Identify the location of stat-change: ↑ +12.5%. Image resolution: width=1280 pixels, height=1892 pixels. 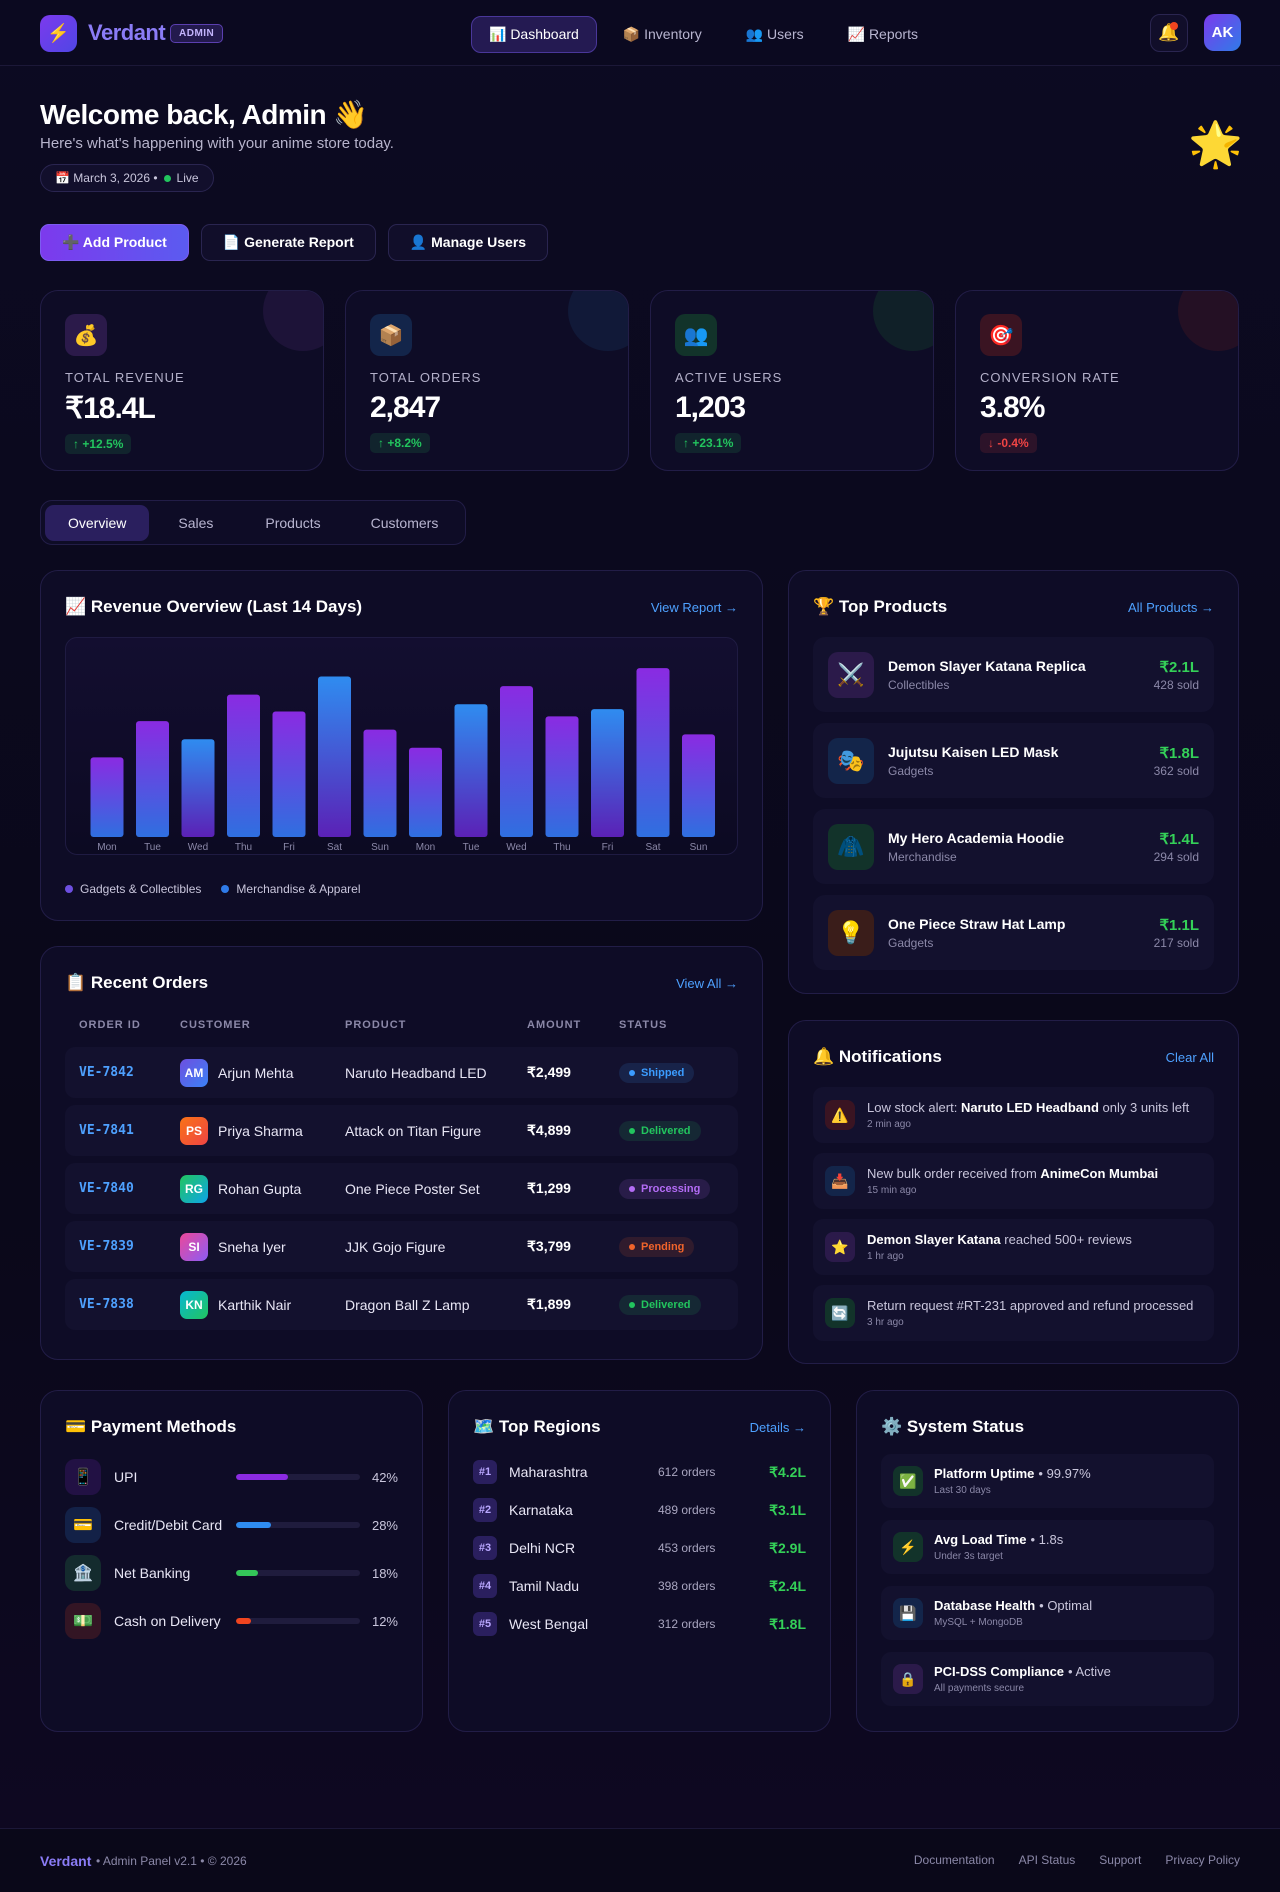
(98, 444).